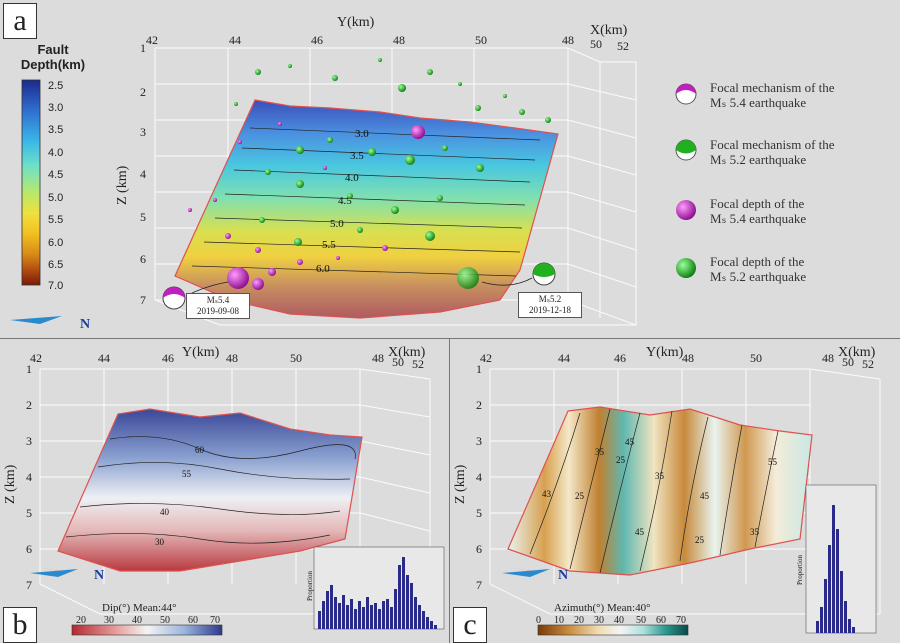 Image resolution: width=900 pixels, height=643 pixels. What do you see at coordinates (559, 620) in the screenshot?
I see `cb-tick: 10` at bounding box center [559, 620].